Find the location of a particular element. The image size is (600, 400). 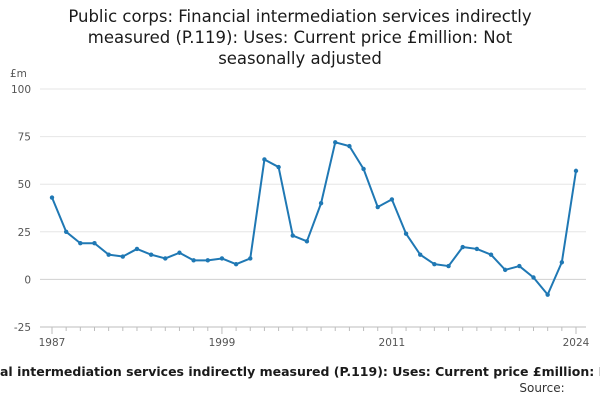

data-point-2021 is located at coordinates (533, 277).